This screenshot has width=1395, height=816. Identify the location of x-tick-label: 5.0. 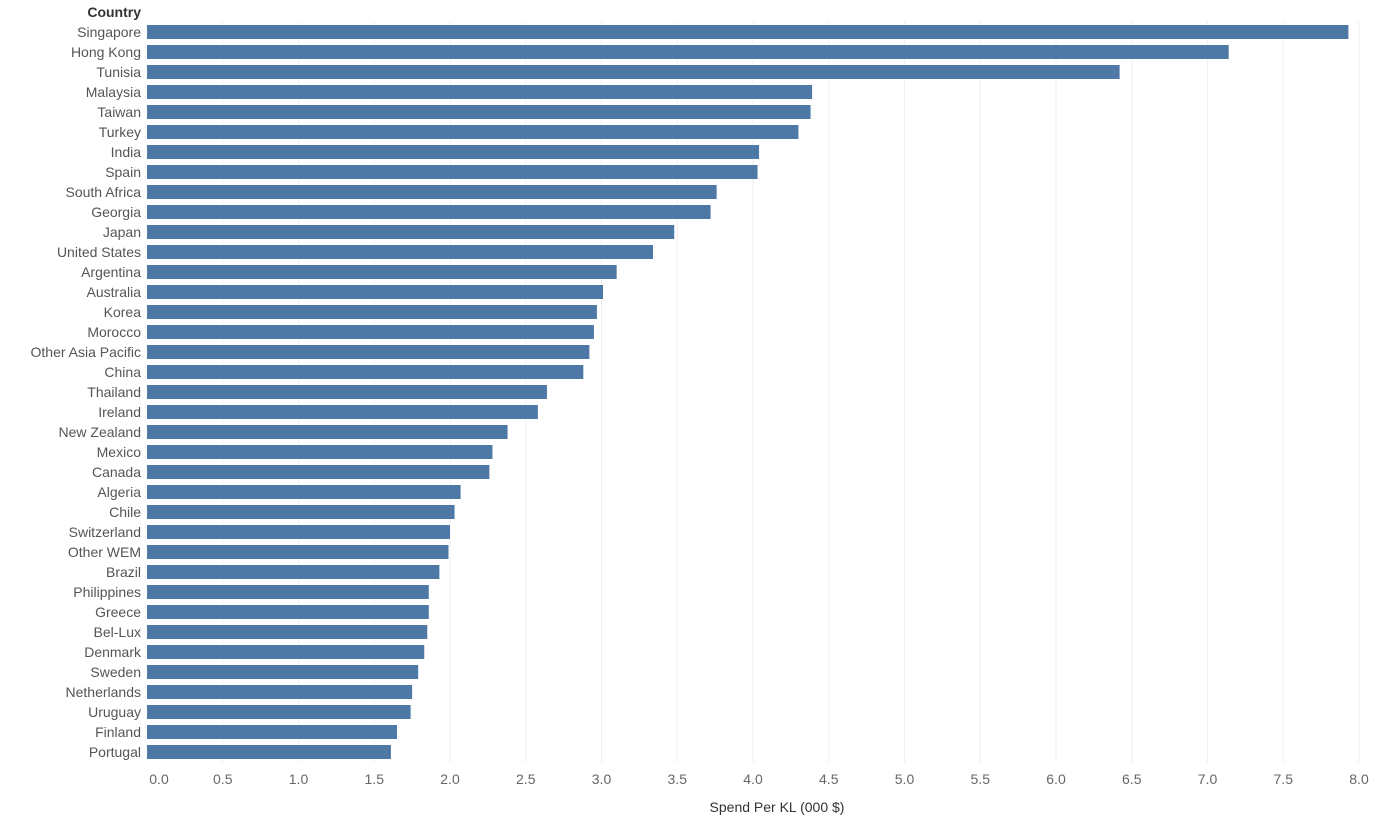
(905, 779).